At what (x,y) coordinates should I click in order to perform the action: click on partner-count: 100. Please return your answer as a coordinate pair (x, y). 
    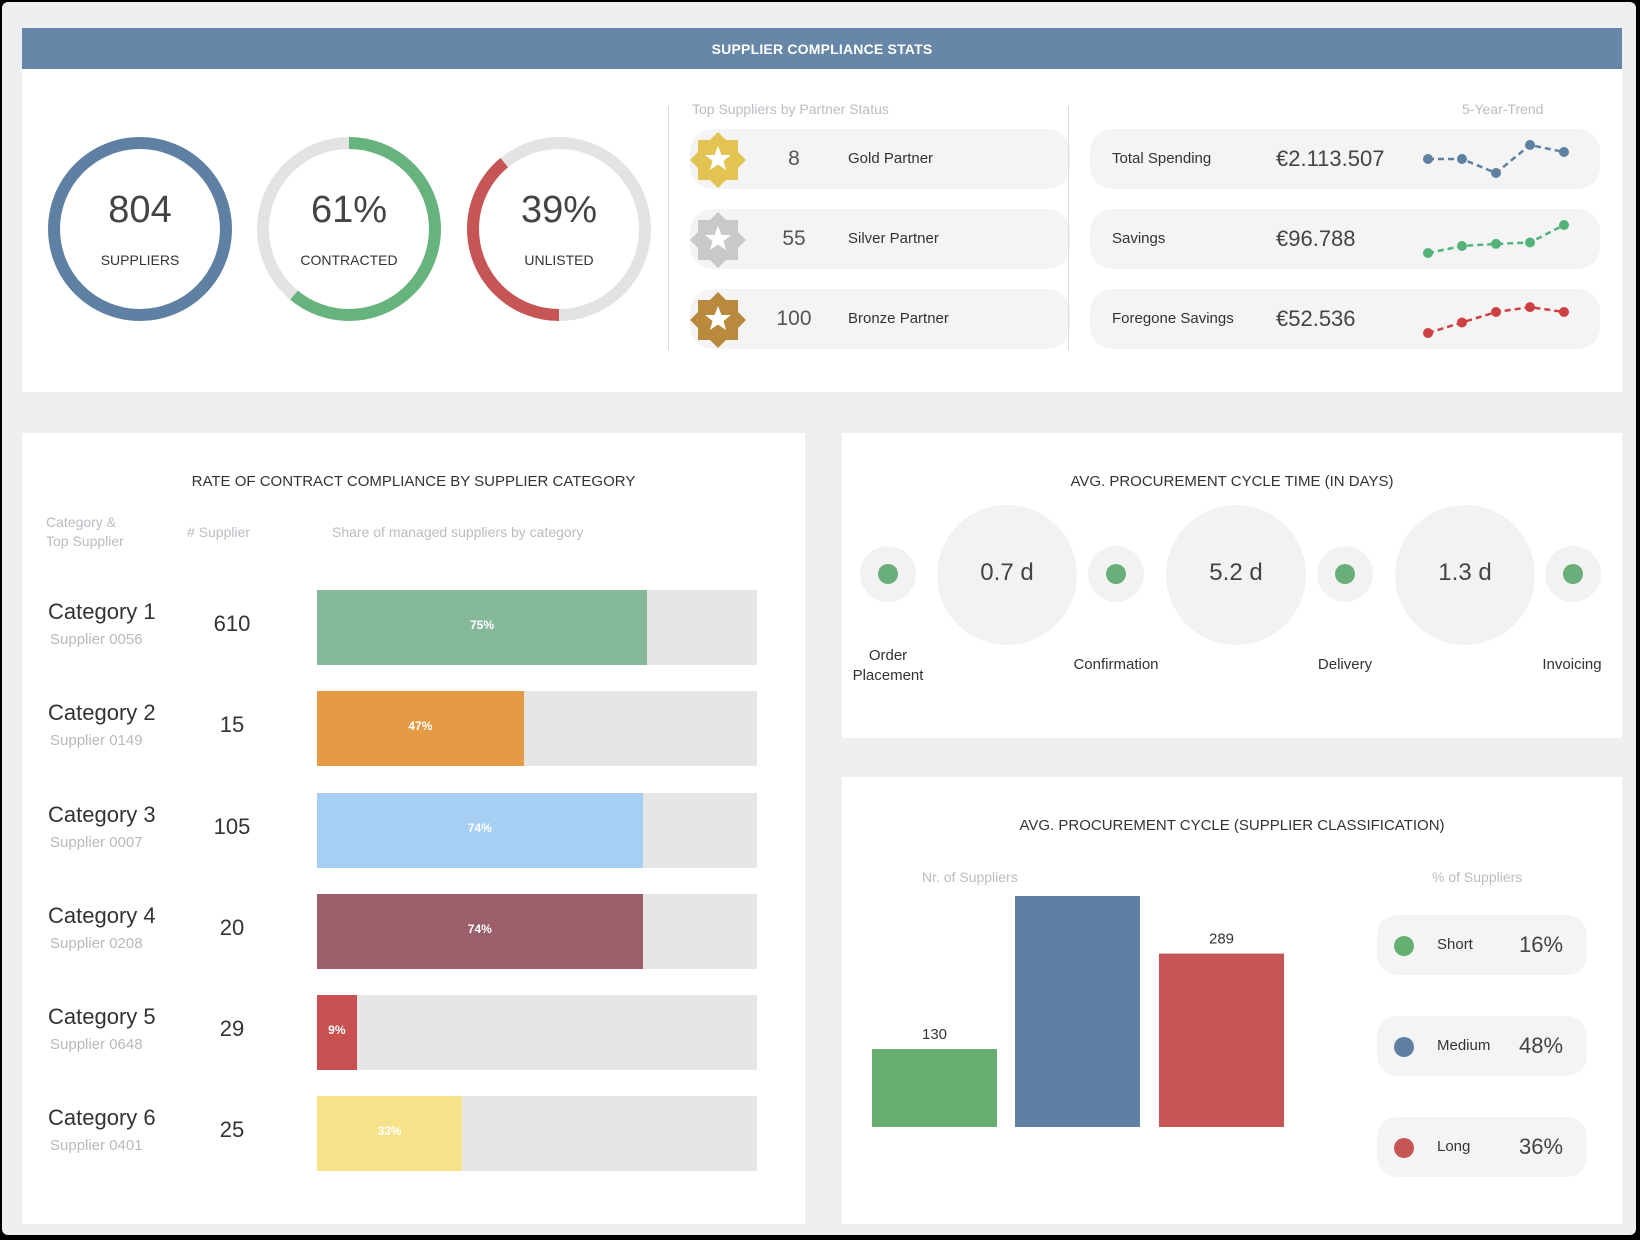
    Looking at the image, I should click on (794, 318).